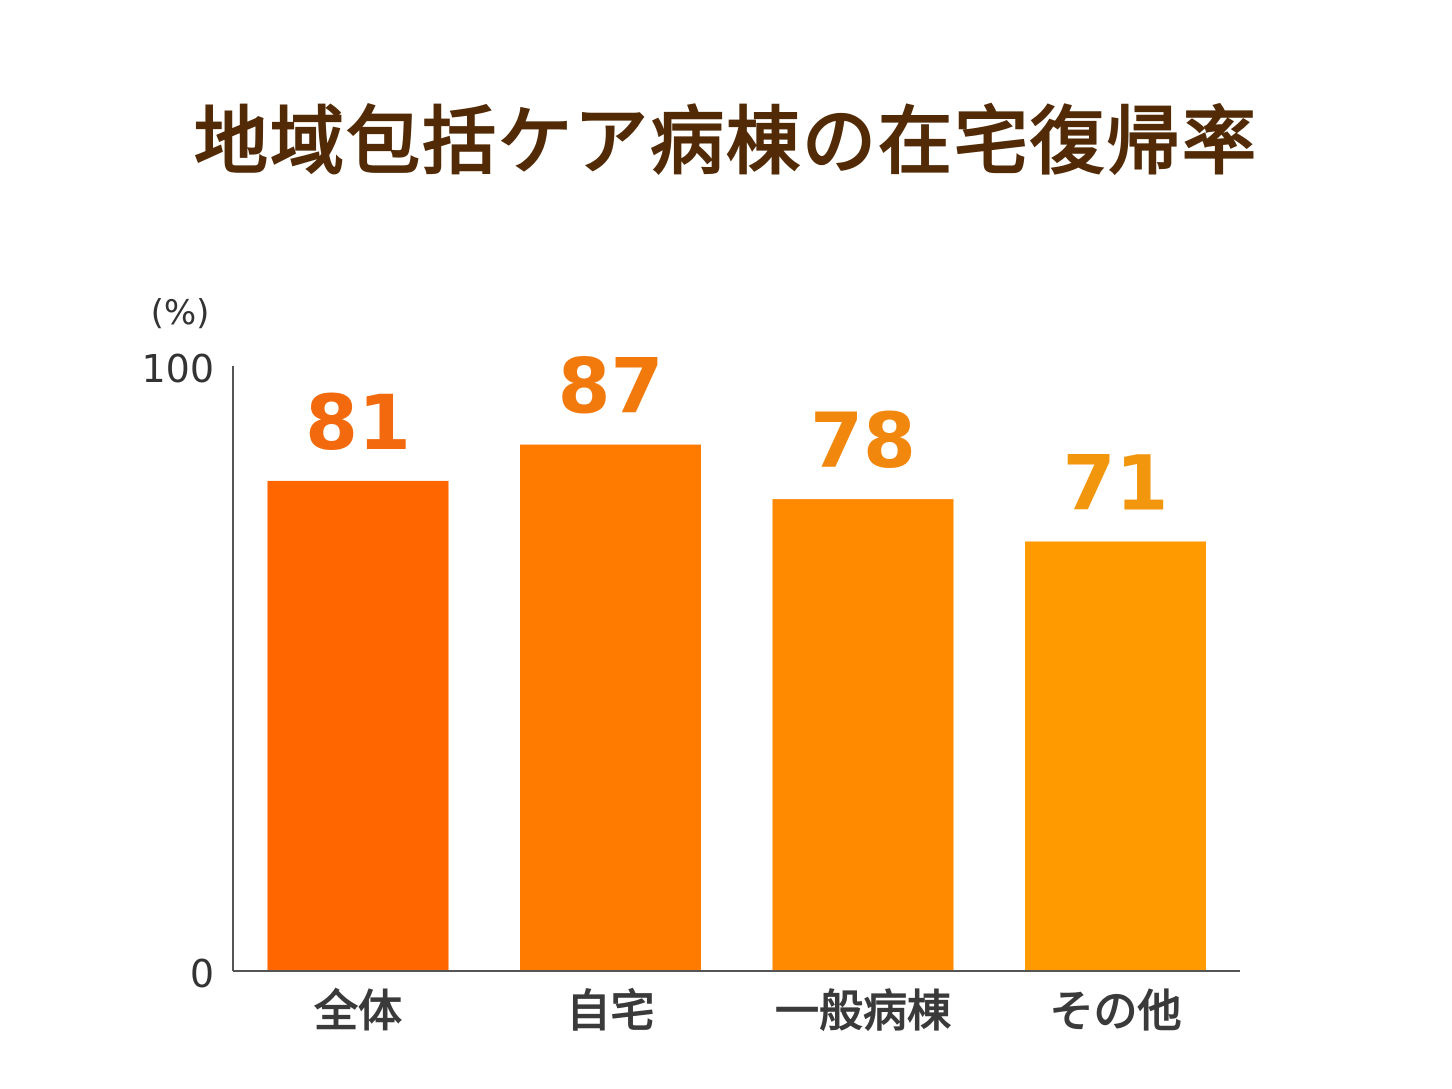 Image resolution: width=1452 pixels, height=1089 pixels. What do you see at coordinates (863, 1011) in the screenshot?
I see `category-label-3: 一般病棟` at bounding box center [863, 1011].